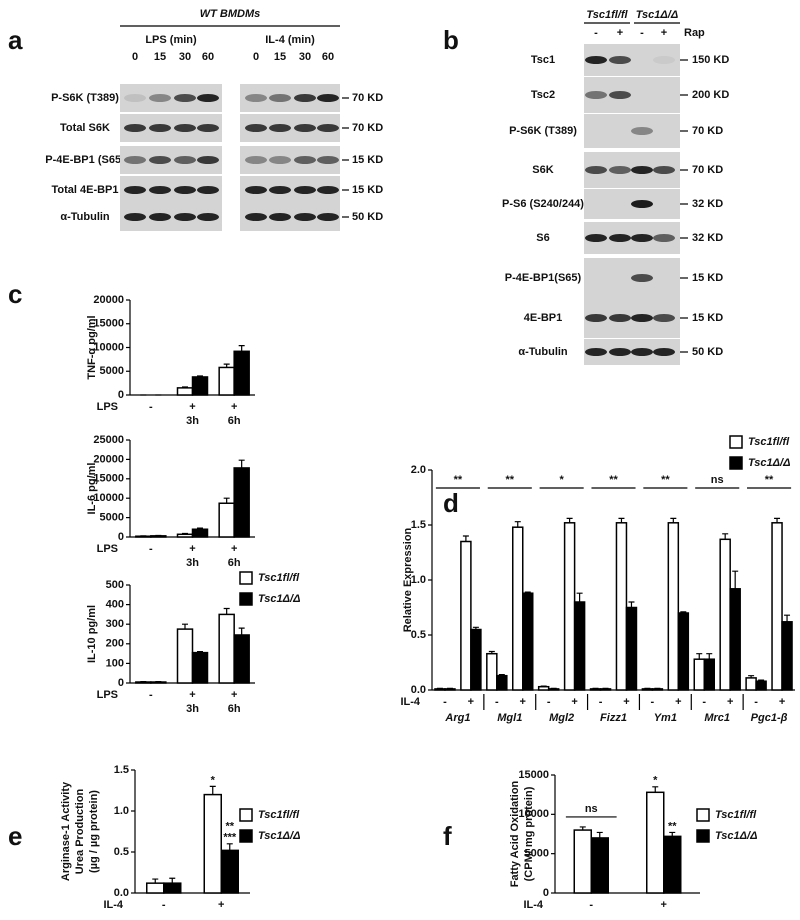 Image resolution: width=800 pixels, height=920 pixels. I want to click on panel-letter: f, so click(447, 836).